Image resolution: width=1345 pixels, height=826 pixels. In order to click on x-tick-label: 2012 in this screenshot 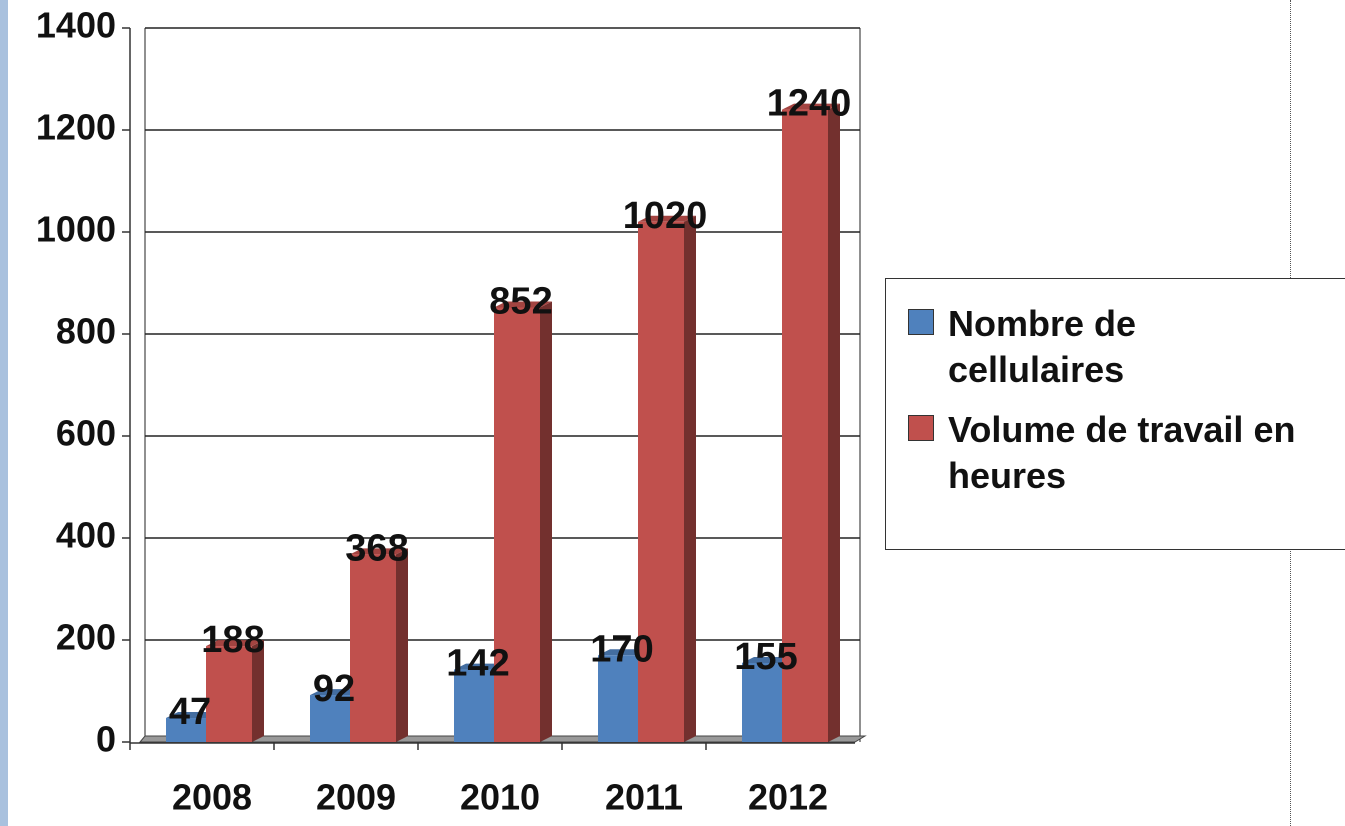, I will do `click(788, 797)`.